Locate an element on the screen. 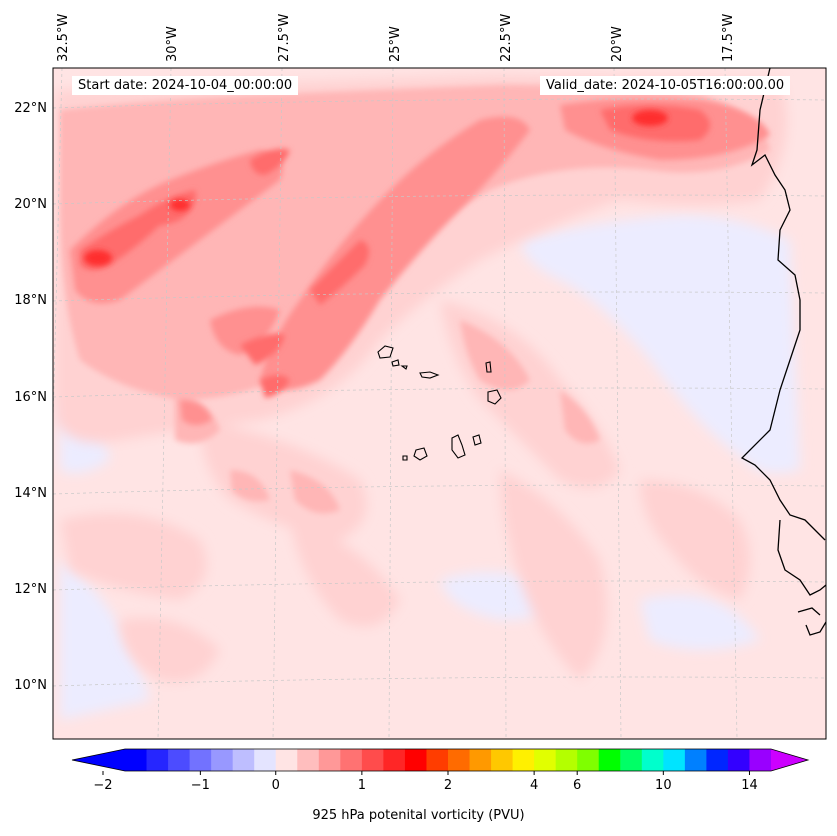 This screenshot has height=836, width=837. islands is located at coordinates (439, 403).